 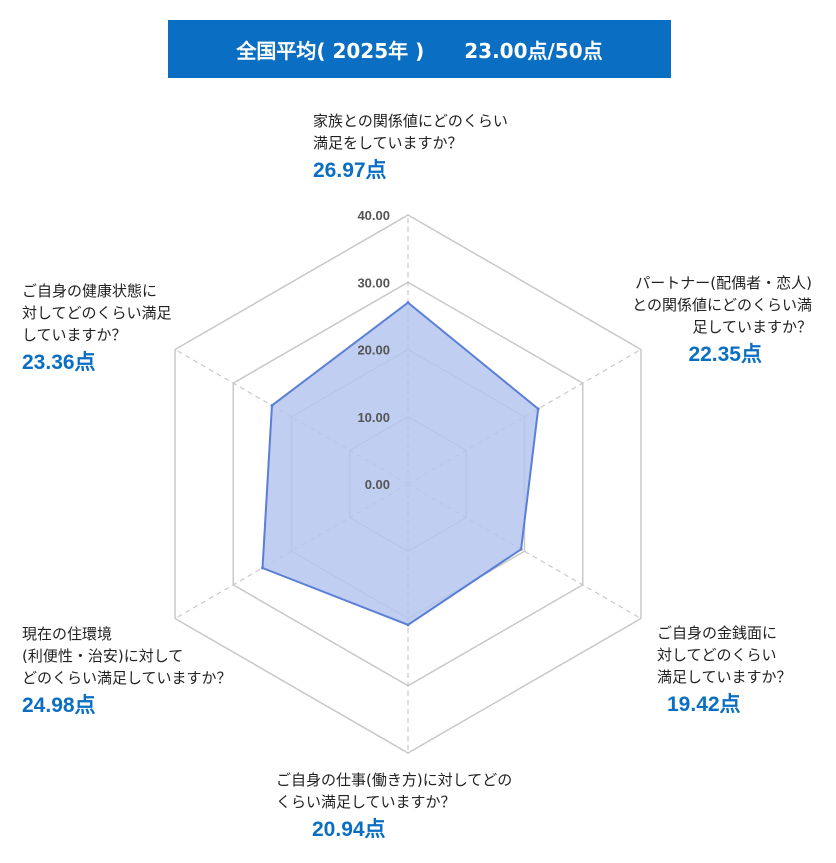 I want to click on average-score: 23.00点/50点, so click(x=533, y=50).